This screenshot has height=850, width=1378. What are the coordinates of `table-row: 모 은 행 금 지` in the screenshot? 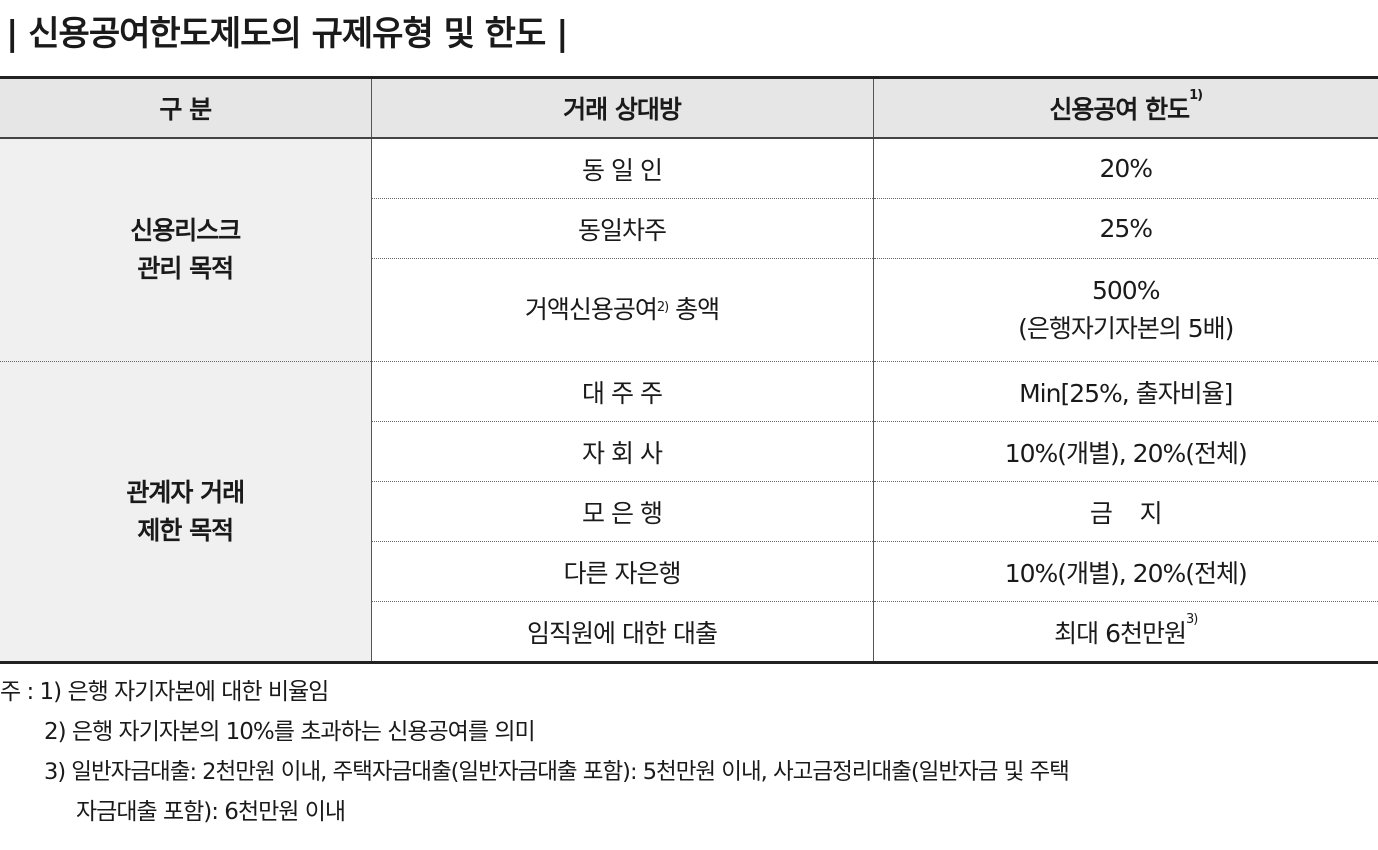 It's located at (689, 511).